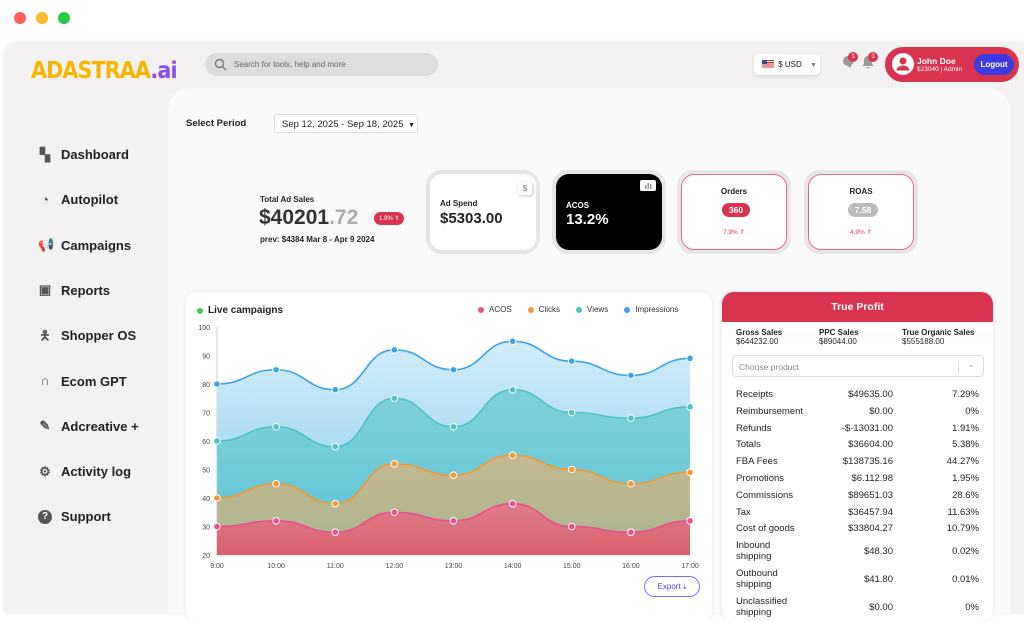  Describe the element at coordinates (85, 245) in the screenshot. I see `sidebar-item-campaigns: 📢 Campaigns` at that location.